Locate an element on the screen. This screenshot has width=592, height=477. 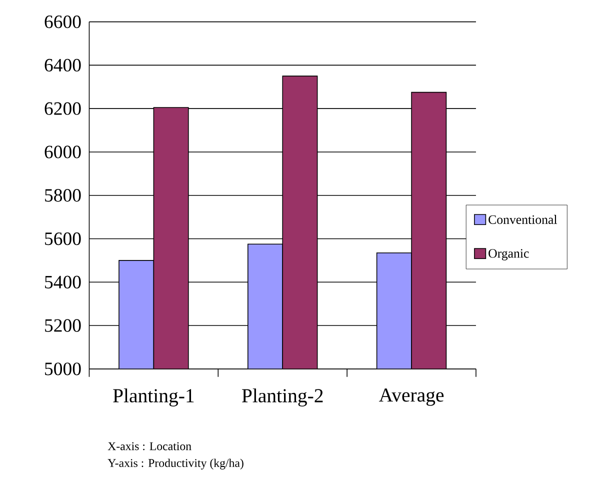
text: Y-axis : Productivity (kg/ha) is located at coordinates (176, 464).